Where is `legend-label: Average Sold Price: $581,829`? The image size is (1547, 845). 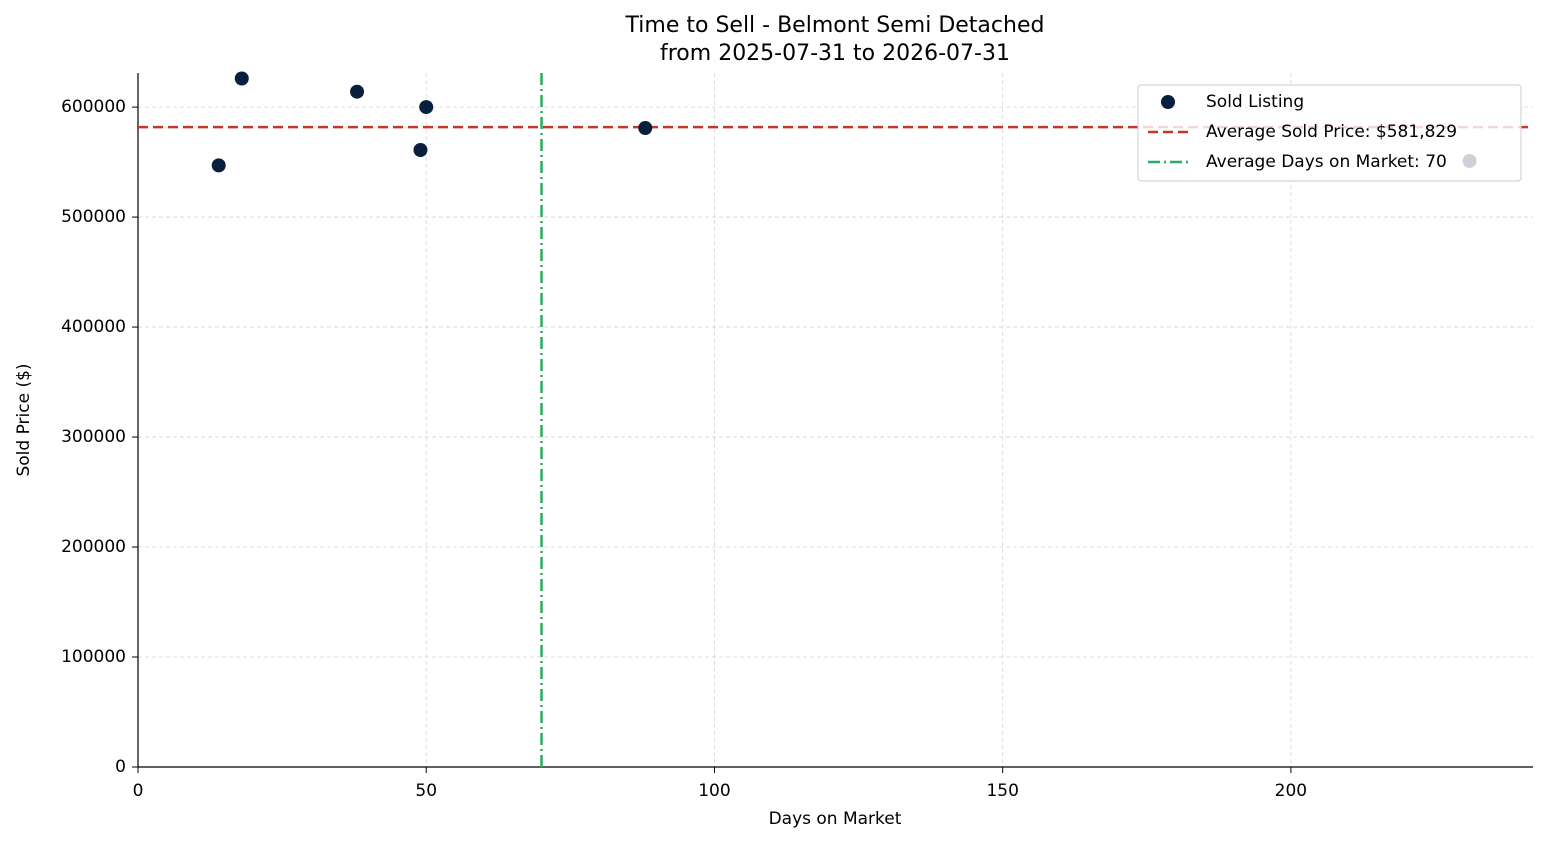 legend-label: Average Sold Price: $581,829 is located at coordinates (1331, 132).